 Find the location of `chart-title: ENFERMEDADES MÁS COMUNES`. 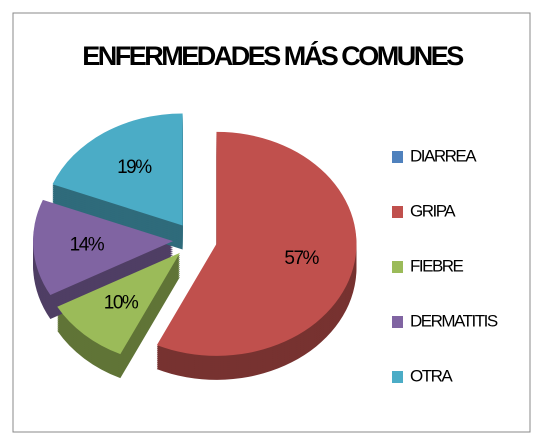

chart-title: ENFERMEDADES MÁS COMUNES is located at coordinates (272, 55).